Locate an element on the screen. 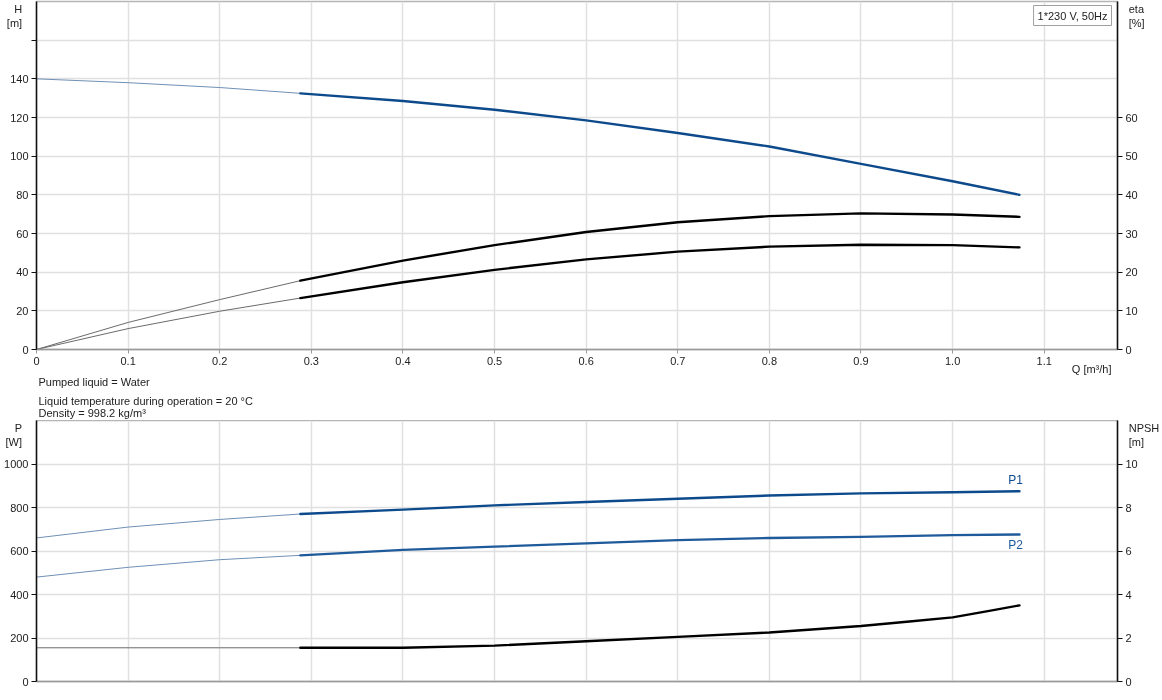  text: Pumped liquid = Water is located at coordinates (94, 381).